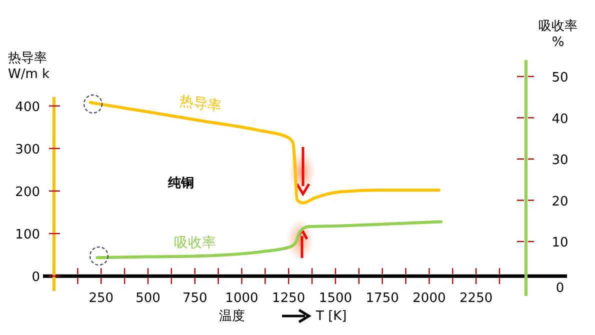 This screenshot has height=335, width=595. What do you see at coordinates (560, 119) in the screenshot?
I see `y2-tick-label: 40` at bounding box center [560, 119].